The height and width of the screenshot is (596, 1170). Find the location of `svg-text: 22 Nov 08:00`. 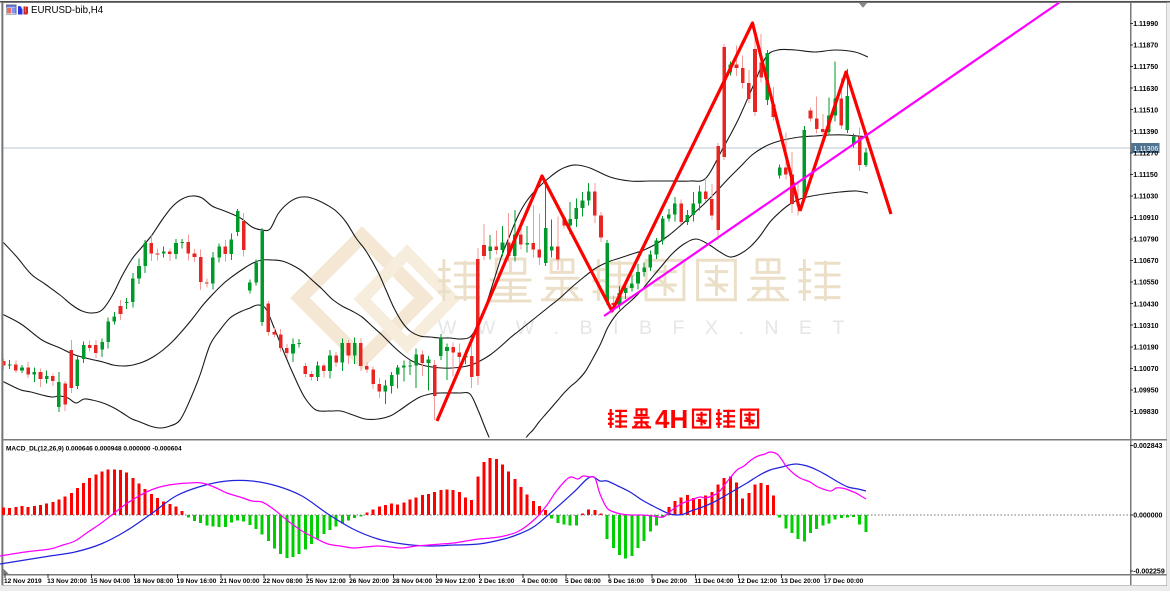

svg-text: 22 Nov 08:00 is located at coordinates (283, 581).